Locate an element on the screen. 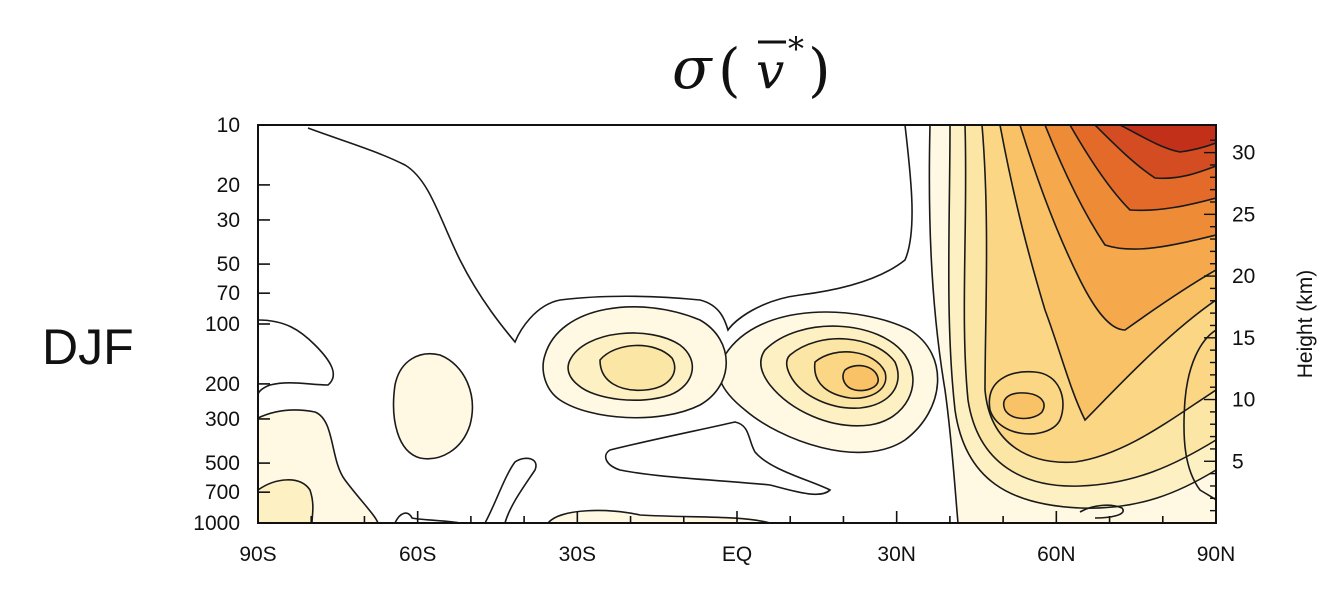 Image resolution: width=1323 pixels, height=607 pixels. y-tick-label: 700 is located at coordinates (222, 492).